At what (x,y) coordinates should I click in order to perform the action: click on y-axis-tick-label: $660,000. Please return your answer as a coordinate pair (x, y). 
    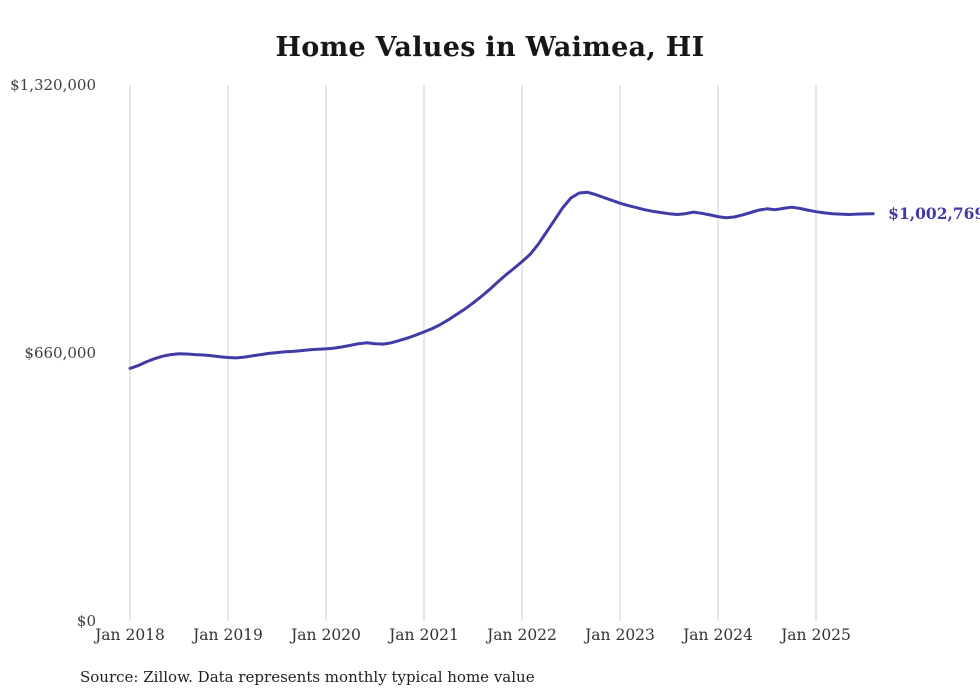
    Looking at the image, I should click on (60, 353).